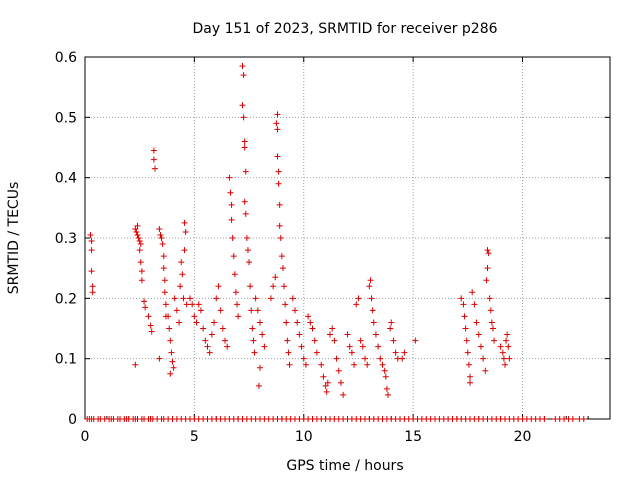 The height and width of the screenshot is (480, 640). What do you see at coordinates (66, 360) in the screenshot?
I see `y-tick-label: 0.1` at bounding box center [66, 360].